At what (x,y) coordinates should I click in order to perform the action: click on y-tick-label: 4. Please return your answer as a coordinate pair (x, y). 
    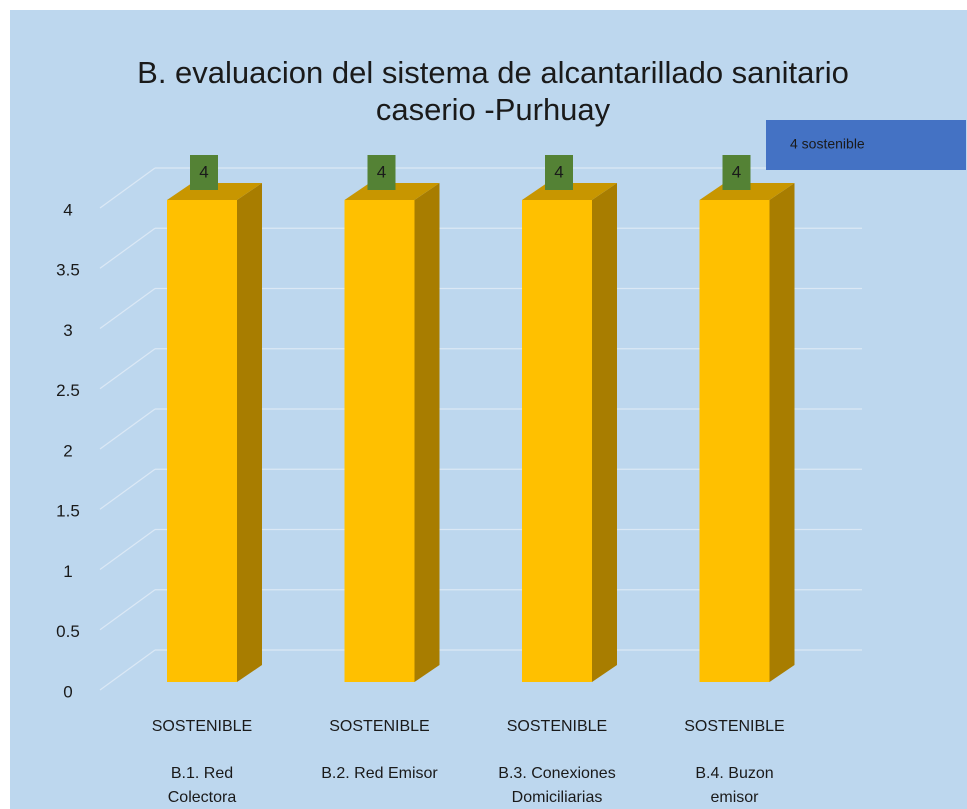
    Looking at the image, I should click on (67, 209).